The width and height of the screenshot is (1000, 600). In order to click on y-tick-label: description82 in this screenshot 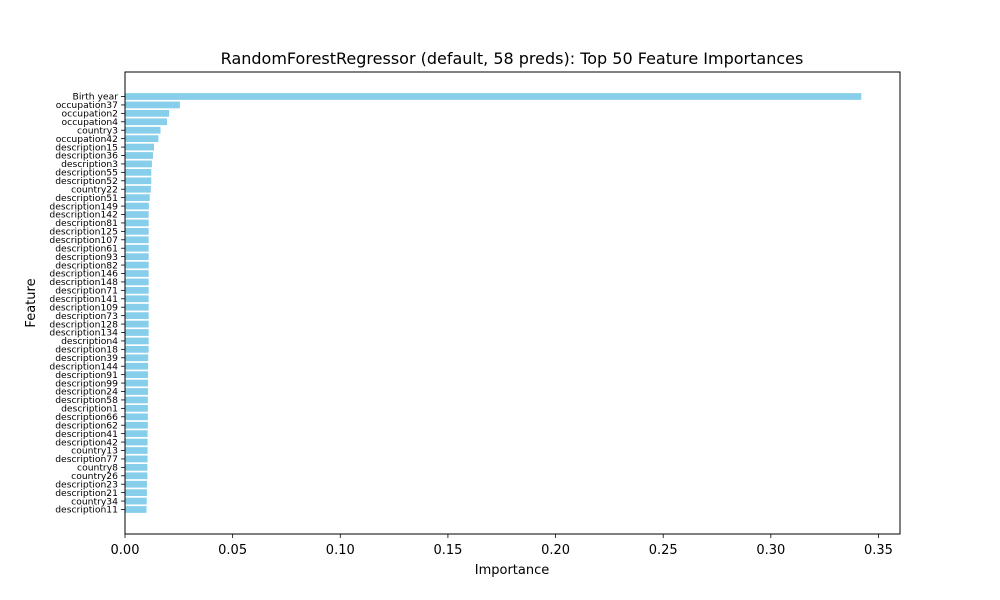, I will do `click(86, 265)`.